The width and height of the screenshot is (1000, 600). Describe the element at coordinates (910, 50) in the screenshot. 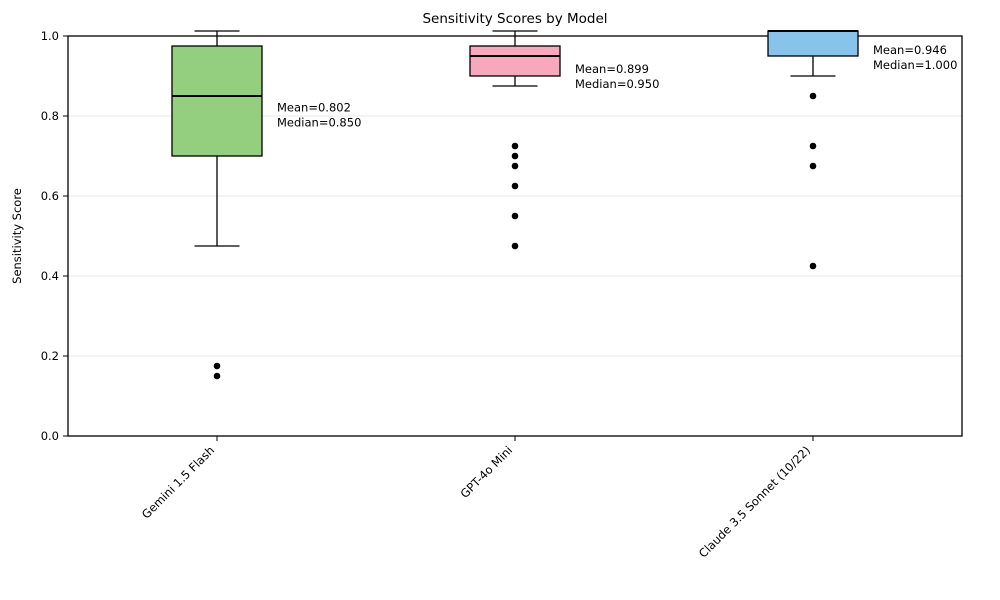

I see `stats-annotation-line: Mean=0.946` at that location.